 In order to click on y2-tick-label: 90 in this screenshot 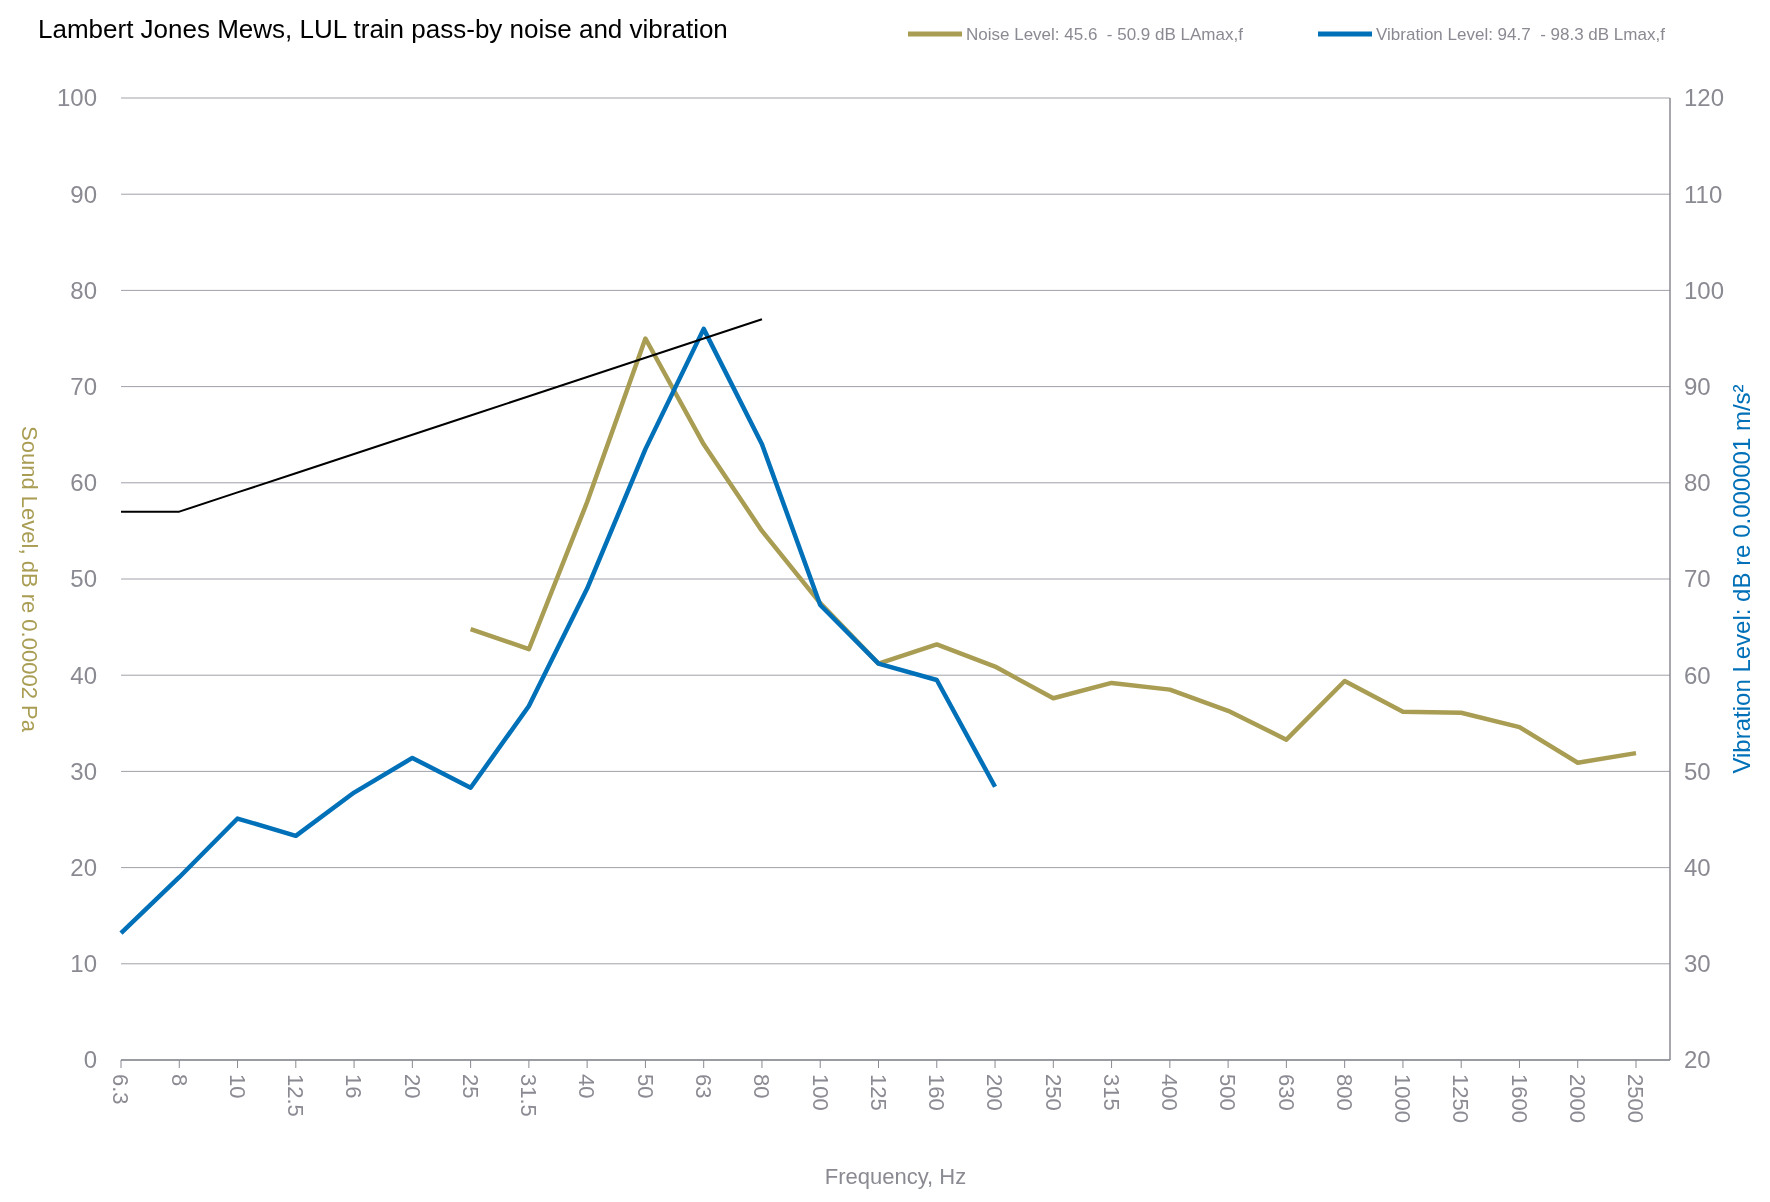, I will do `click(1697, 386)`.